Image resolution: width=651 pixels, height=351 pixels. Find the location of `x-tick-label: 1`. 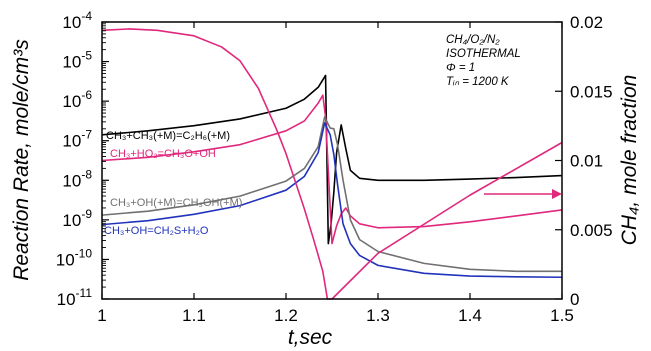

x-tick-label: 1 is located at coordinates (101, 315).